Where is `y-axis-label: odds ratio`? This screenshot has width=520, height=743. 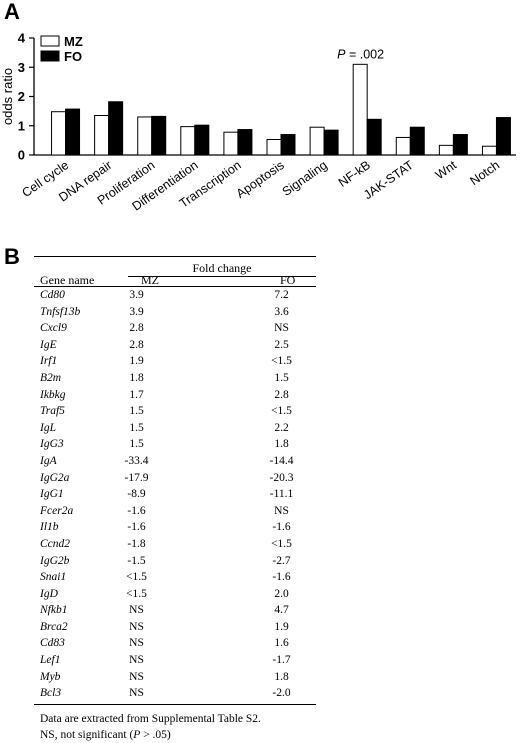
y-axis-label: odds ratio is located at coordinates (7, 96).